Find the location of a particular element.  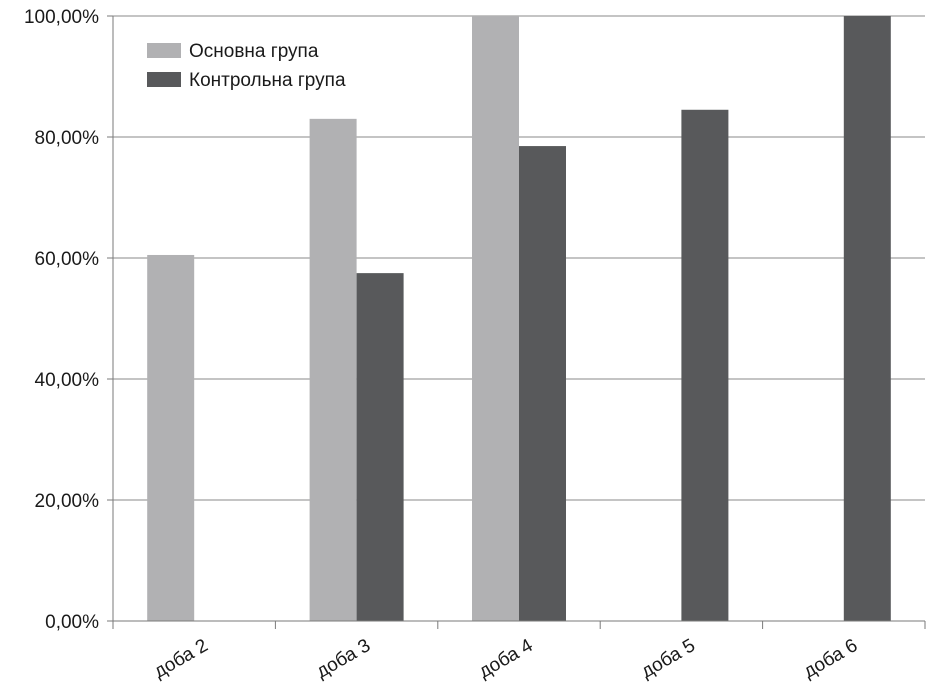

legend-label-series-2: Контрольна група is located at coordinates (267, 80).